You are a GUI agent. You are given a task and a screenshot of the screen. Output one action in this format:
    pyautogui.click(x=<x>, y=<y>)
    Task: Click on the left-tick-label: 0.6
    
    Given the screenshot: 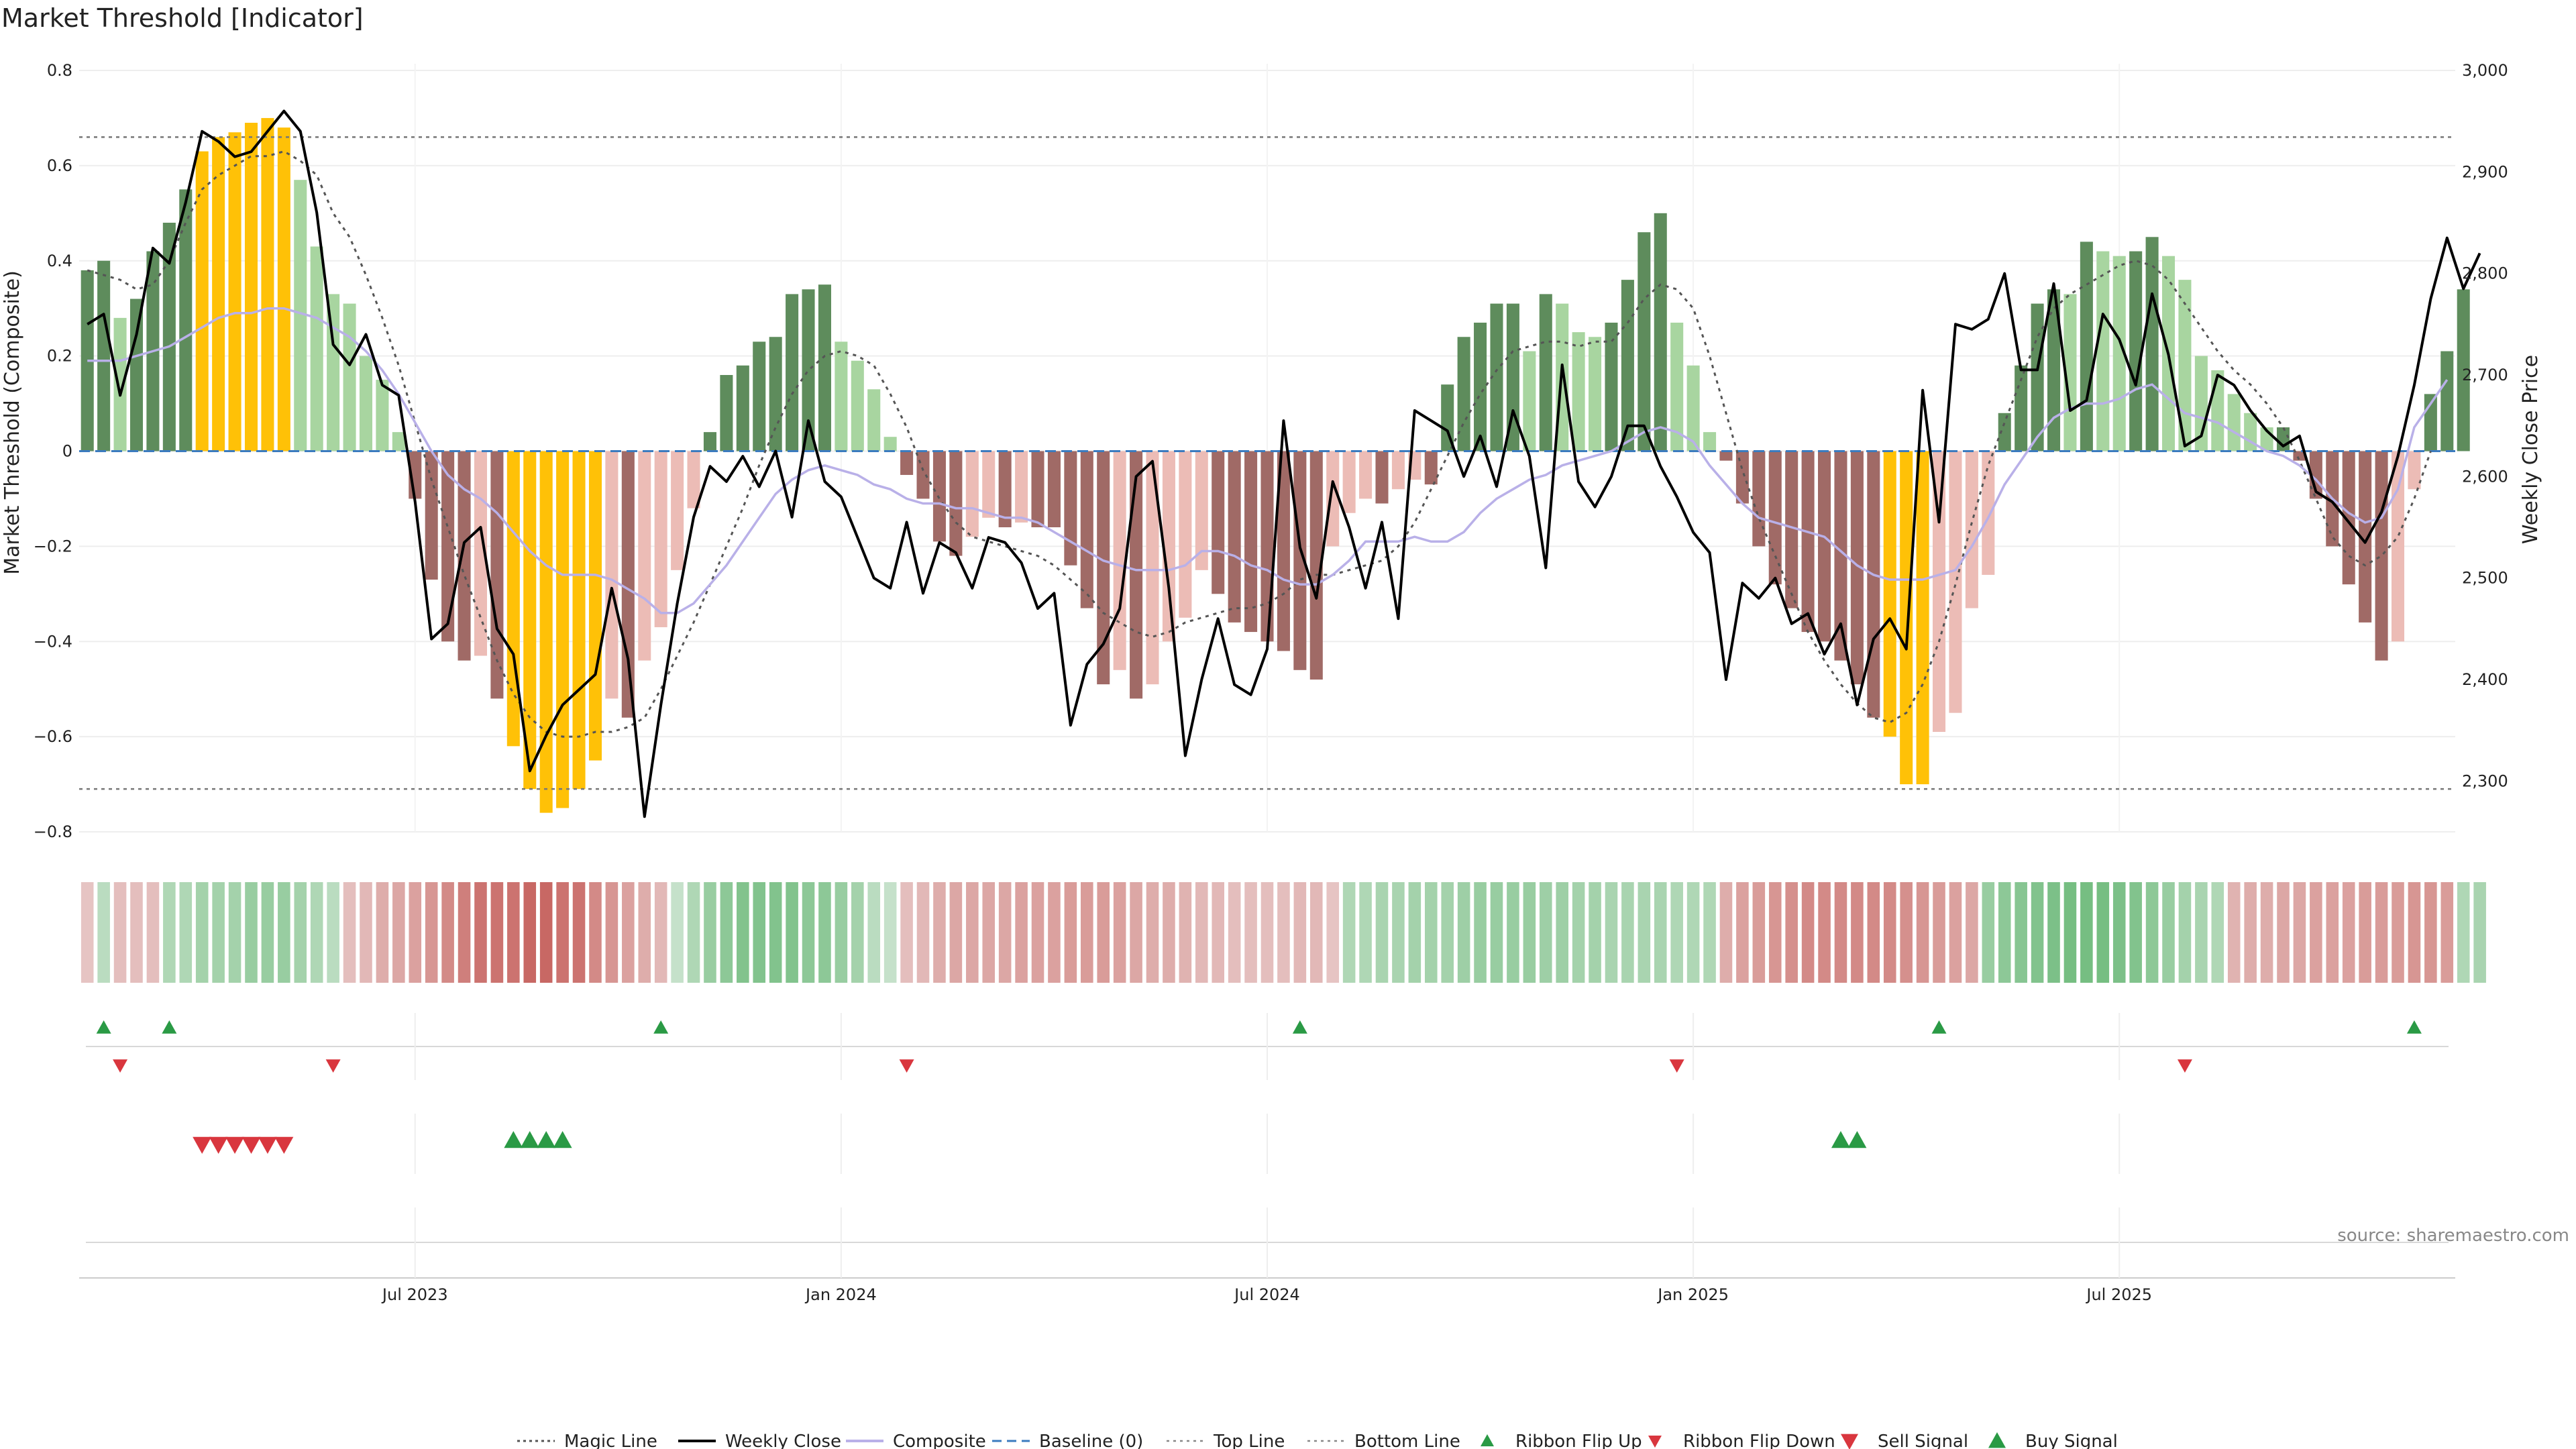 What is the action you would take?
    pyautogui.click(x=59, y=165)
    